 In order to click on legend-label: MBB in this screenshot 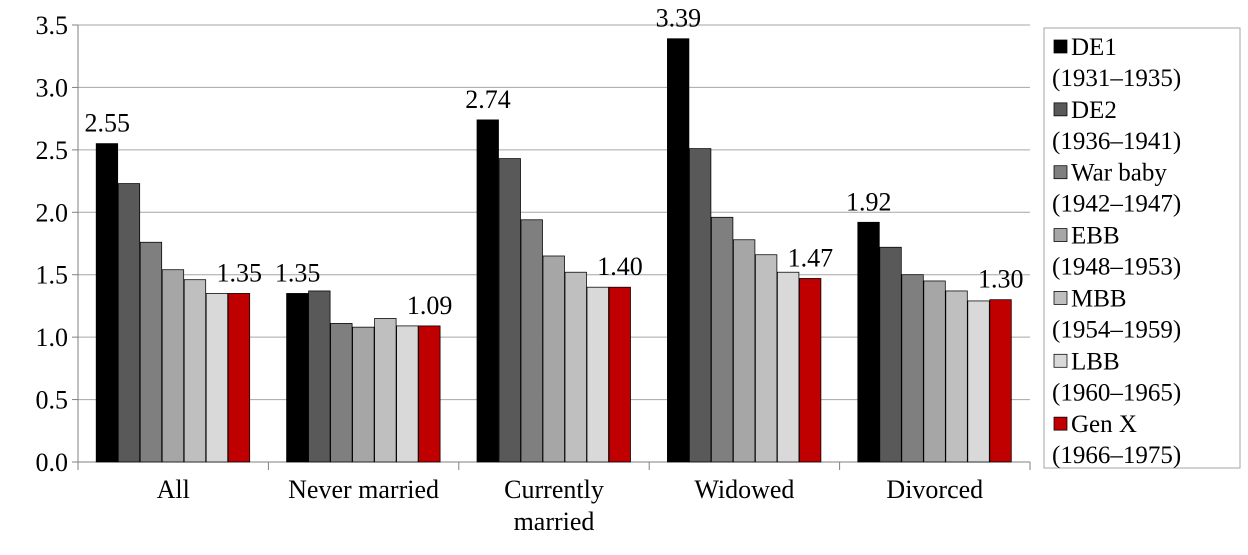, I will do `click(1099, 298)`.